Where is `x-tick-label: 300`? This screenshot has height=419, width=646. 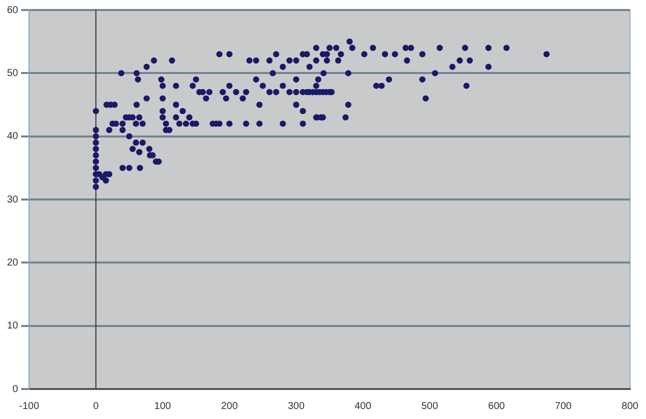
x-tick-label: 300 is located at coordinates (296, 406).